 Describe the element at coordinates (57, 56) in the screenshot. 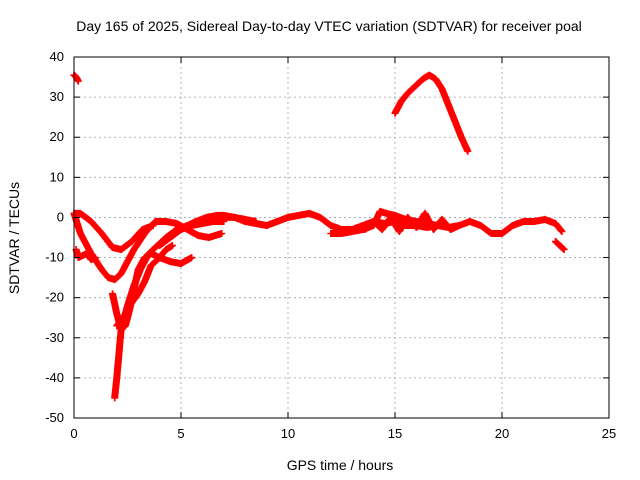

I see `y-tick-label: 40` at that location.